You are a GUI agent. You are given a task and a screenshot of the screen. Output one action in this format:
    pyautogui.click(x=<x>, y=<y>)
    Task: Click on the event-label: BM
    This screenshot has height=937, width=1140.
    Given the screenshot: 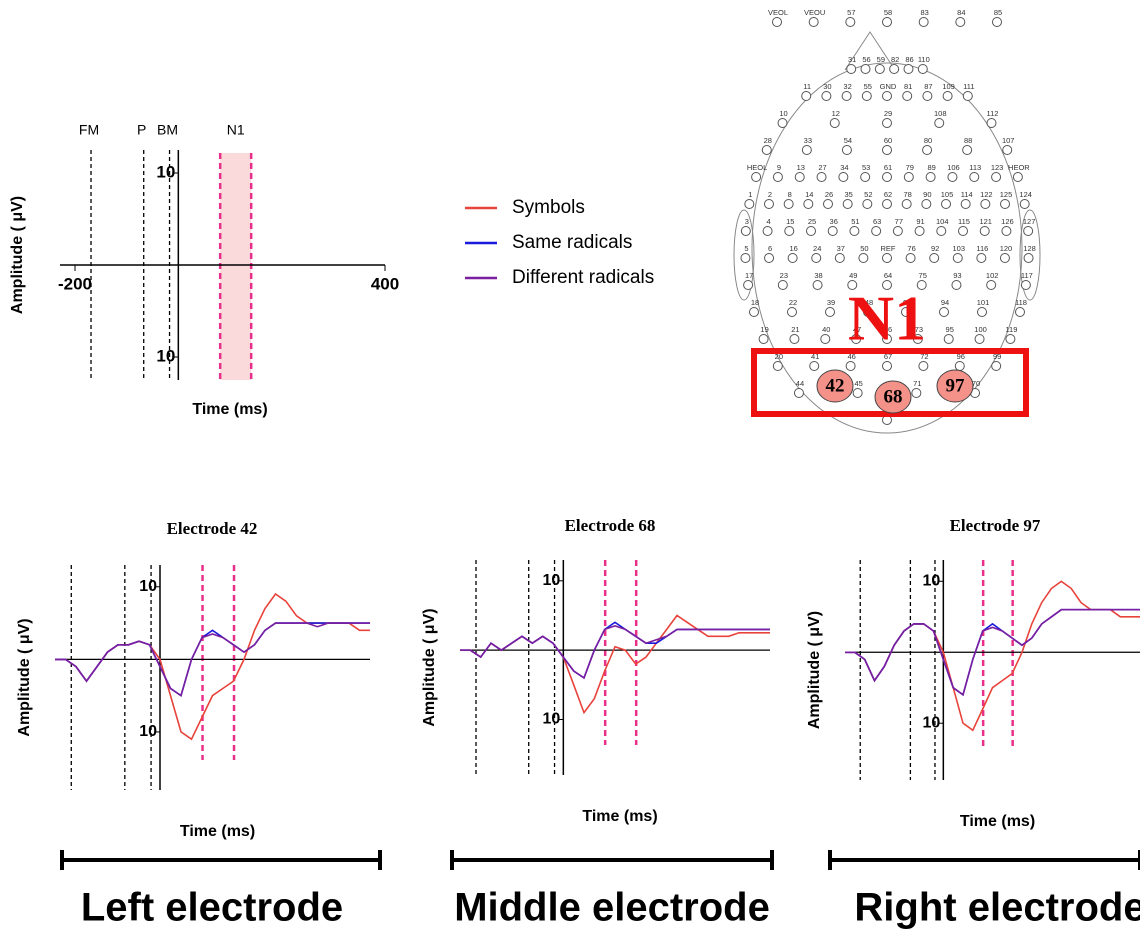 What is the action you would take?
    pyautogui.click(x=167, y=130)
    